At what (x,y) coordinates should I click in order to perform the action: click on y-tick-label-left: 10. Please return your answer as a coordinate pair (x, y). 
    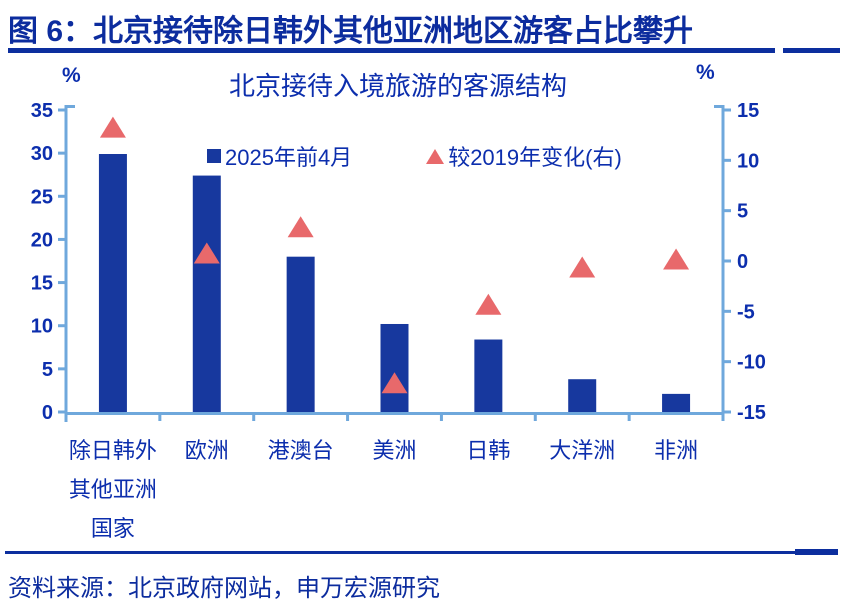
    Looking at the image, I should click on (42, 327).